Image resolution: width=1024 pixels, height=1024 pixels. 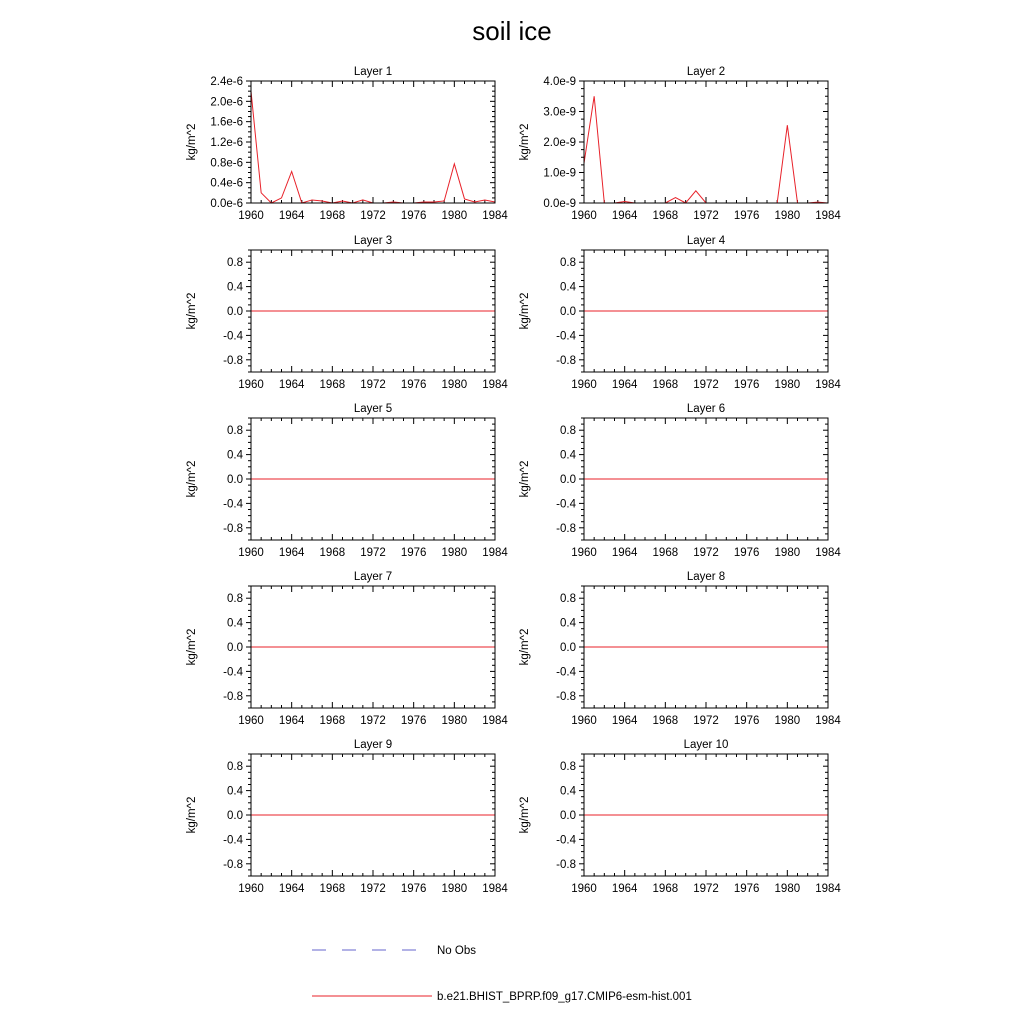 What do you see at coordinates (373, 147) in the screenshot?
I see `series-line` at bounding box center [373, 147].